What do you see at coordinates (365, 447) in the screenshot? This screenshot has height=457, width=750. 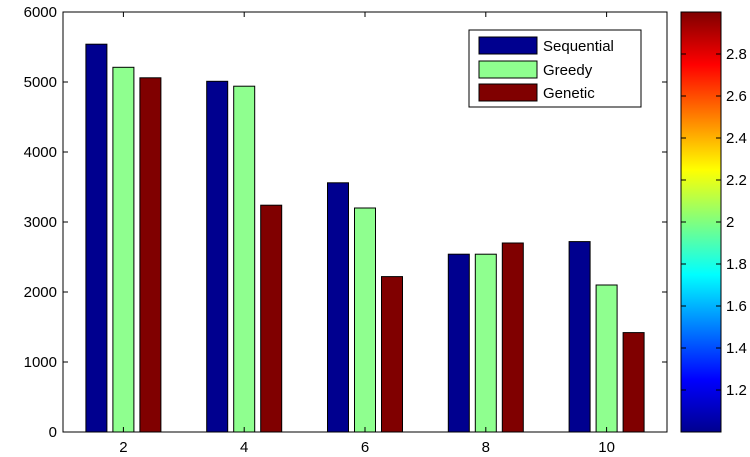 I see `x-tick-label: 6` at bounding box center [365, 447].